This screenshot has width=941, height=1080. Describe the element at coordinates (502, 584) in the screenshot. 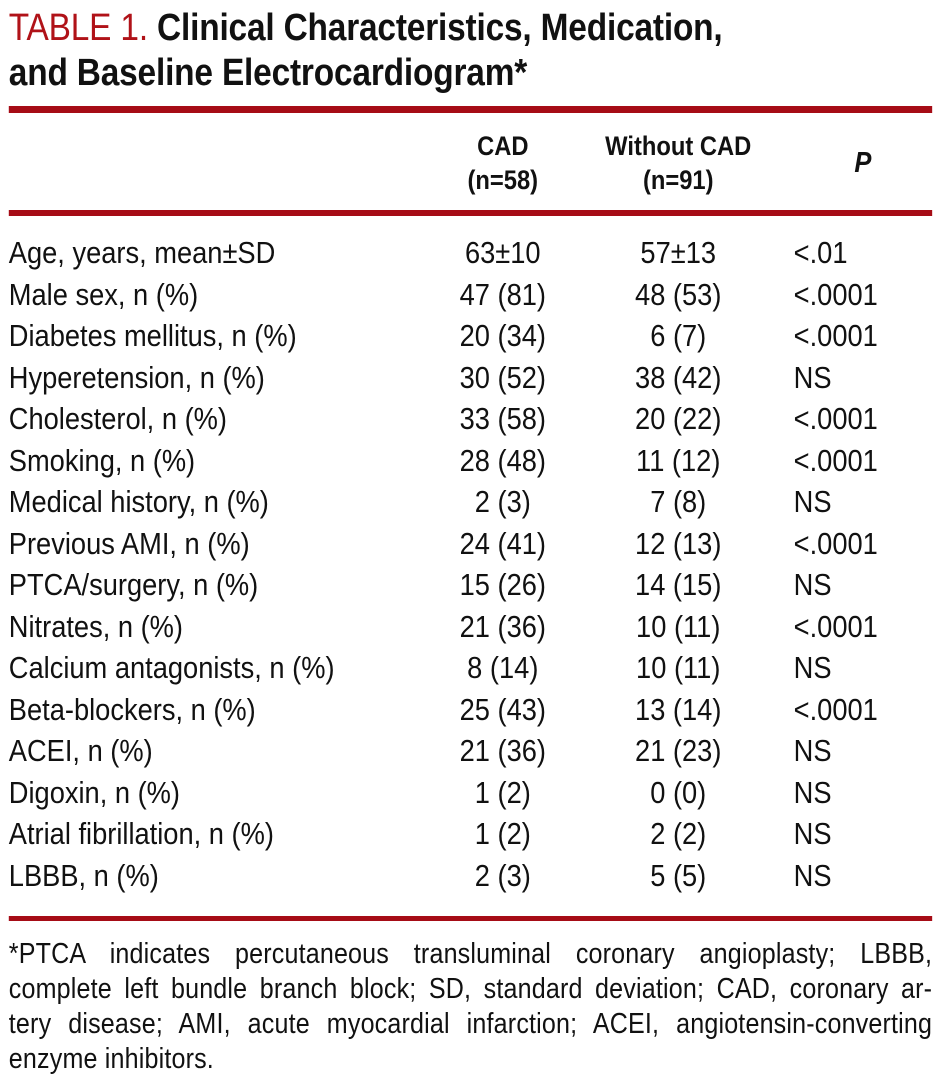

I see `cad-value-cell: 15 (26)` at that location.